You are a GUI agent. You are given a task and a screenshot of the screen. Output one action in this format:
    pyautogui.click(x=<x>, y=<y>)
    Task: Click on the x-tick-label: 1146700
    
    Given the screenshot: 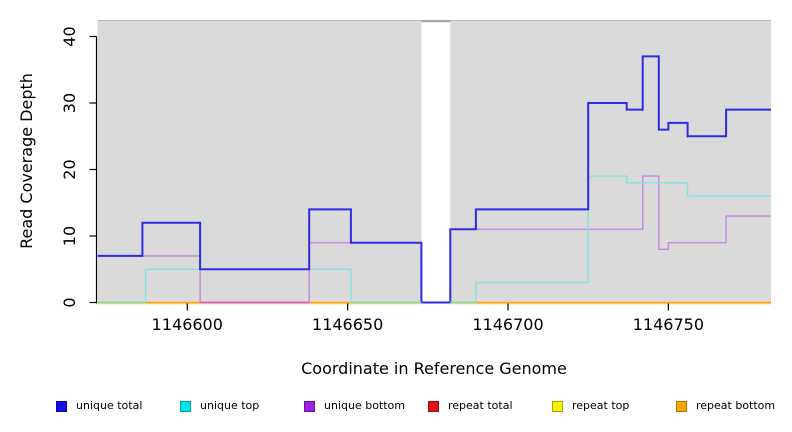 What is the action you would take?
    pyautogui.click(x=507, y=324)
    